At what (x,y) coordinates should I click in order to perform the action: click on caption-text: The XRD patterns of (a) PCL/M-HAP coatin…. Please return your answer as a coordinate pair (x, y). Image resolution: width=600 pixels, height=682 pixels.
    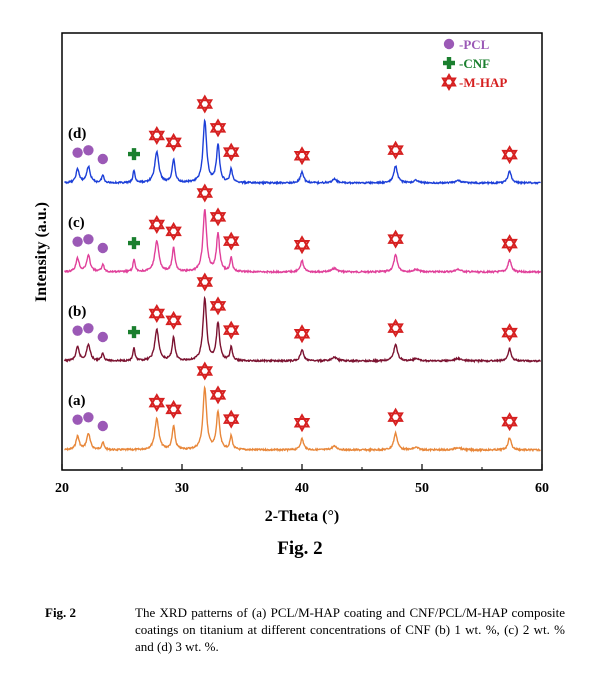
    Looking at the image, I should click on (350, 629).